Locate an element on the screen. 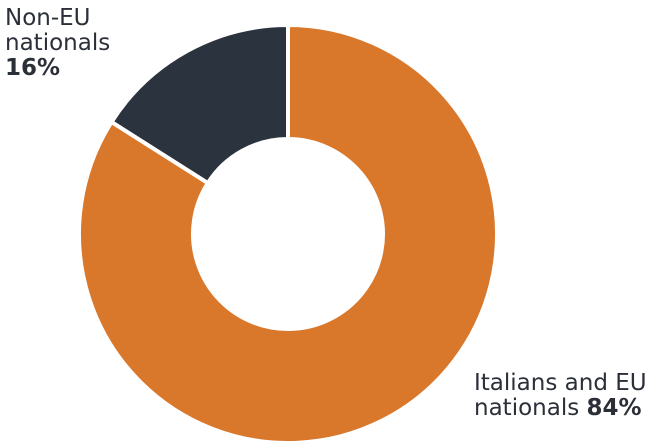 This screenshot has width=657, height=441. chart-center is located at coordinates (288, 234).